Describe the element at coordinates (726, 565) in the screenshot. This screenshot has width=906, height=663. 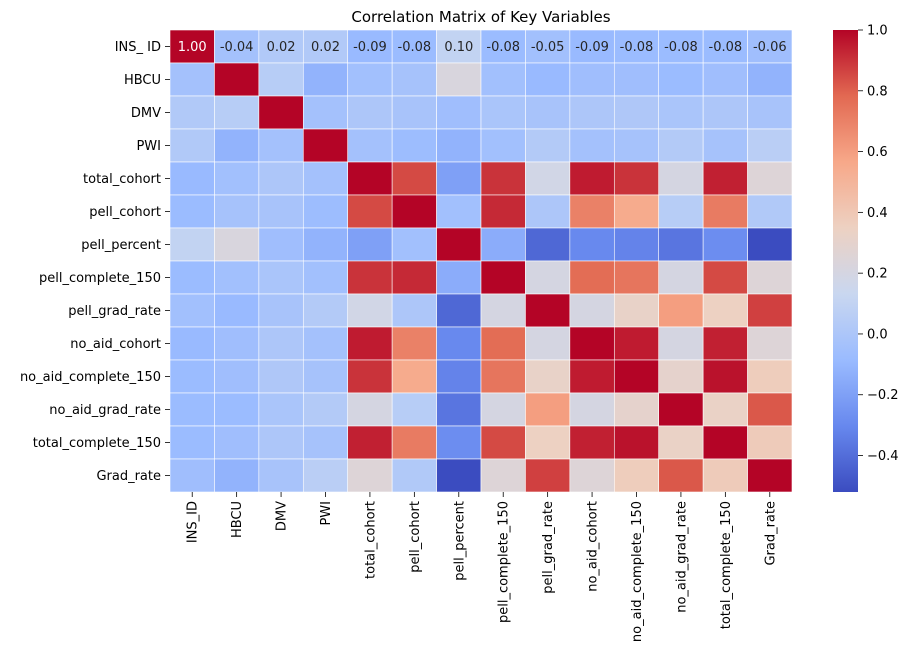
I see `column-label: total_complete_150` at that location.